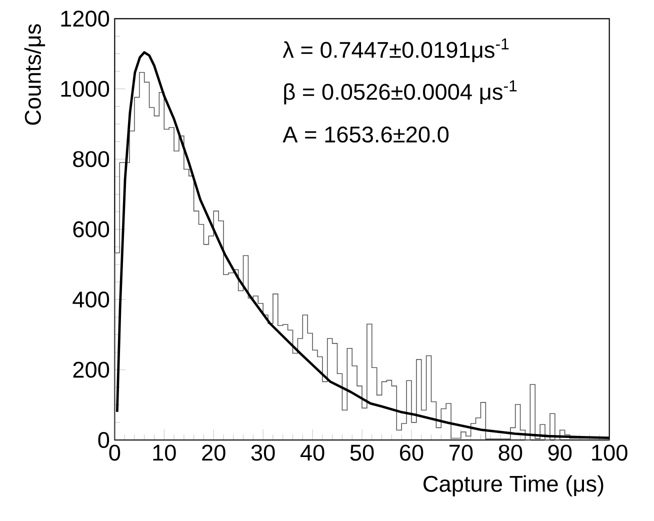 This screenshot has height=521, width=654. What do you see at coordinates (91, 229) in the screenshot?
I see `y-tick-label: 600` at bounding box center [91, 229].